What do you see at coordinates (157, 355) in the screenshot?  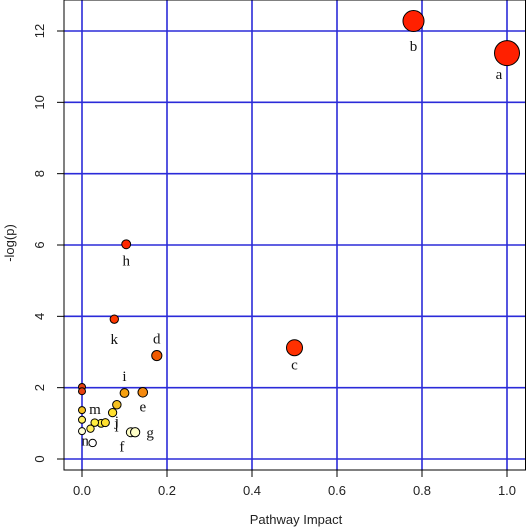 I see `data-point-d` at bounding box center [157, 355].